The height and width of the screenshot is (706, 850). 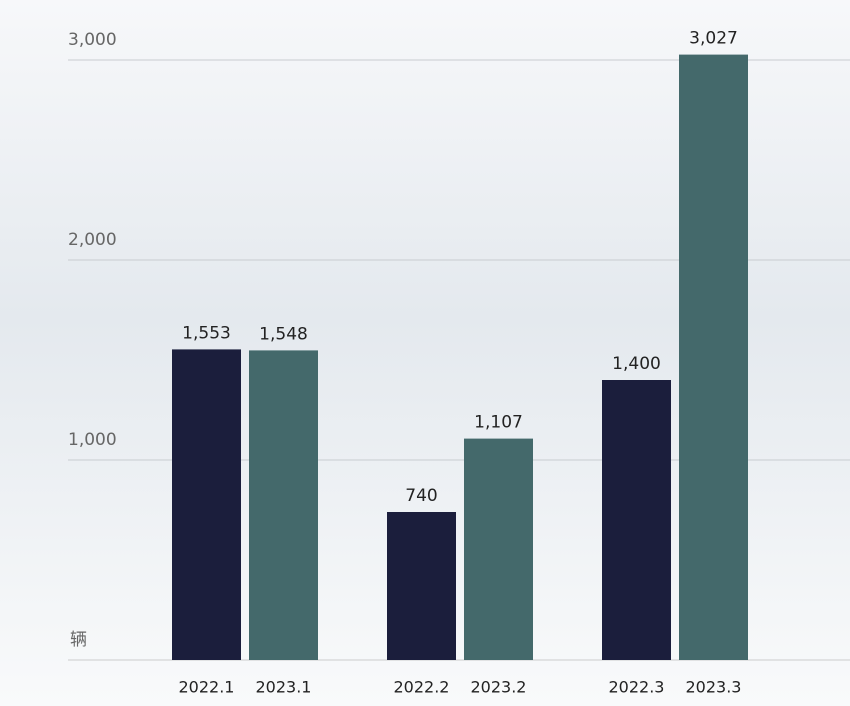 What do you see at coordinates (78, 640) in the screenshot?
I see `unit-label: 辆` at bounding box center [78, 640].